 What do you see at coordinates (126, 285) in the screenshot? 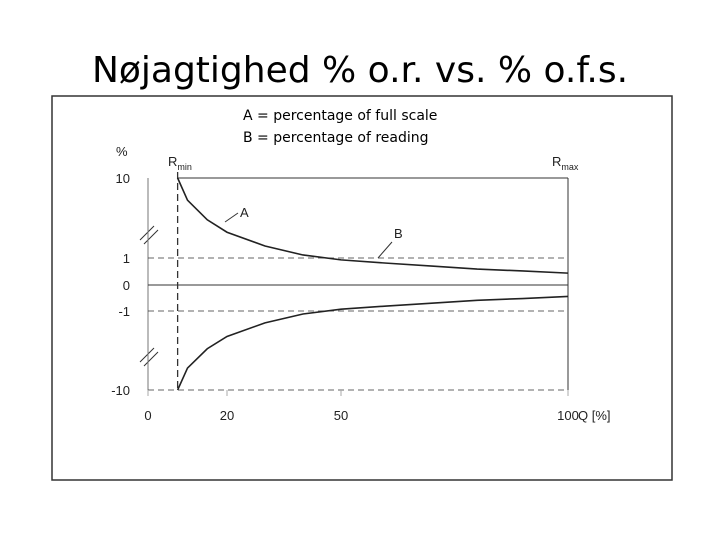
I see `y-tick-label: 0` at bounding box center [126, 285].